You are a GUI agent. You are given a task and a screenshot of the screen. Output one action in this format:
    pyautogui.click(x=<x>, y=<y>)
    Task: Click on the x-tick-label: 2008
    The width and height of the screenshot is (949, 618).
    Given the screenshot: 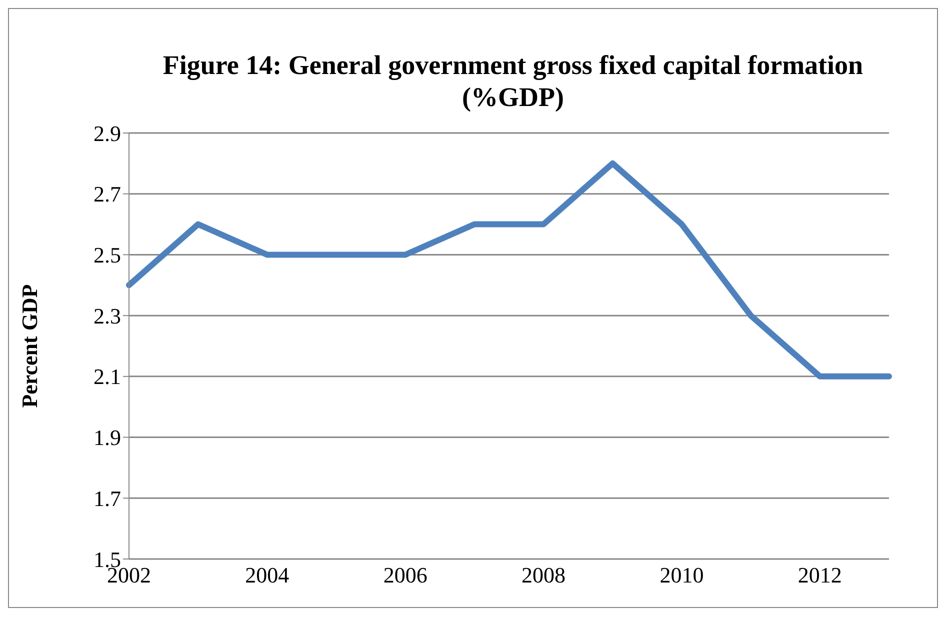 What is the action you would take?
    pyautogui.click(x=544, y=575)
    